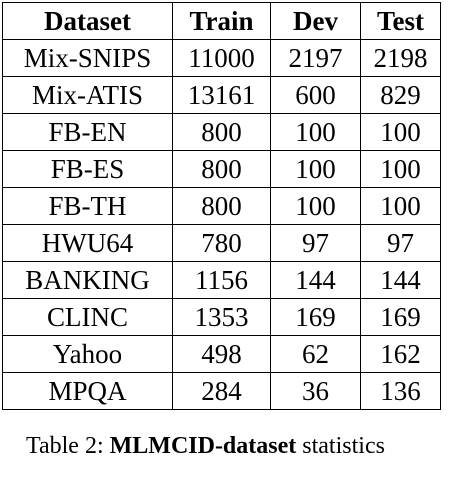  What do you see at coordinates (315, 317) in the screenshot?
I see `dev-count-cell: 169` at bounding box center [315, 317].